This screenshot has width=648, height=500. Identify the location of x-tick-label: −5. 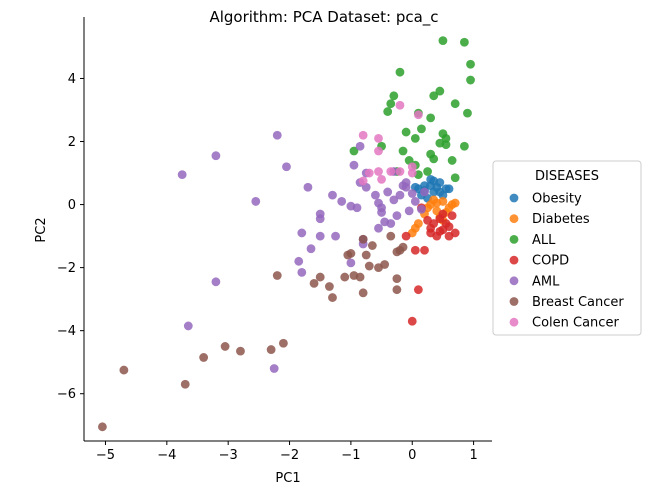
(105, 455).